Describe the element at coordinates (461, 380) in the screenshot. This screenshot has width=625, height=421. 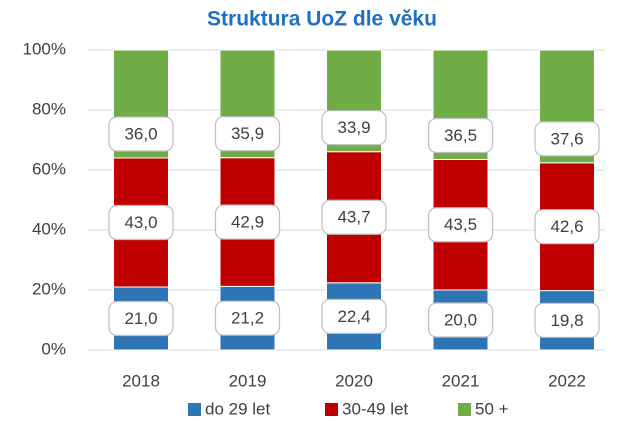
I see `x-tick-label: 2021` at that location.